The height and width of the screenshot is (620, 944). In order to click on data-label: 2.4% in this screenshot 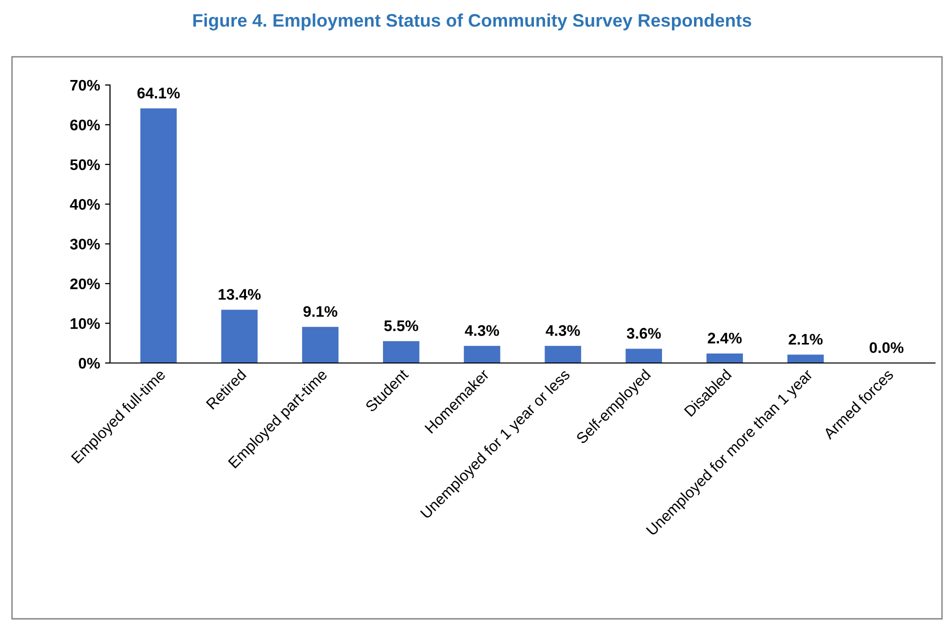, I will do `click(725, 338)`.